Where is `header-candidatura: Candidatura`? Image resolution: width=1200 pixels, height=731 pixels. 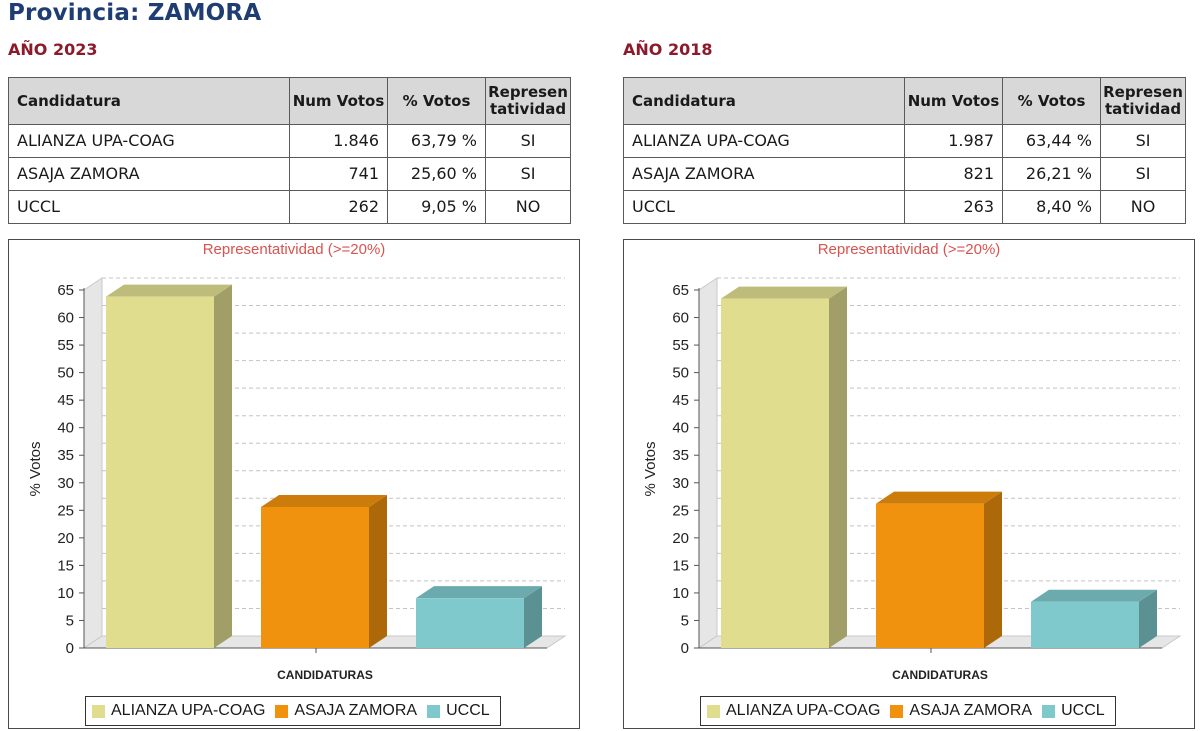 header-candidatura: Candidatura is located at coordinates (149, 101).